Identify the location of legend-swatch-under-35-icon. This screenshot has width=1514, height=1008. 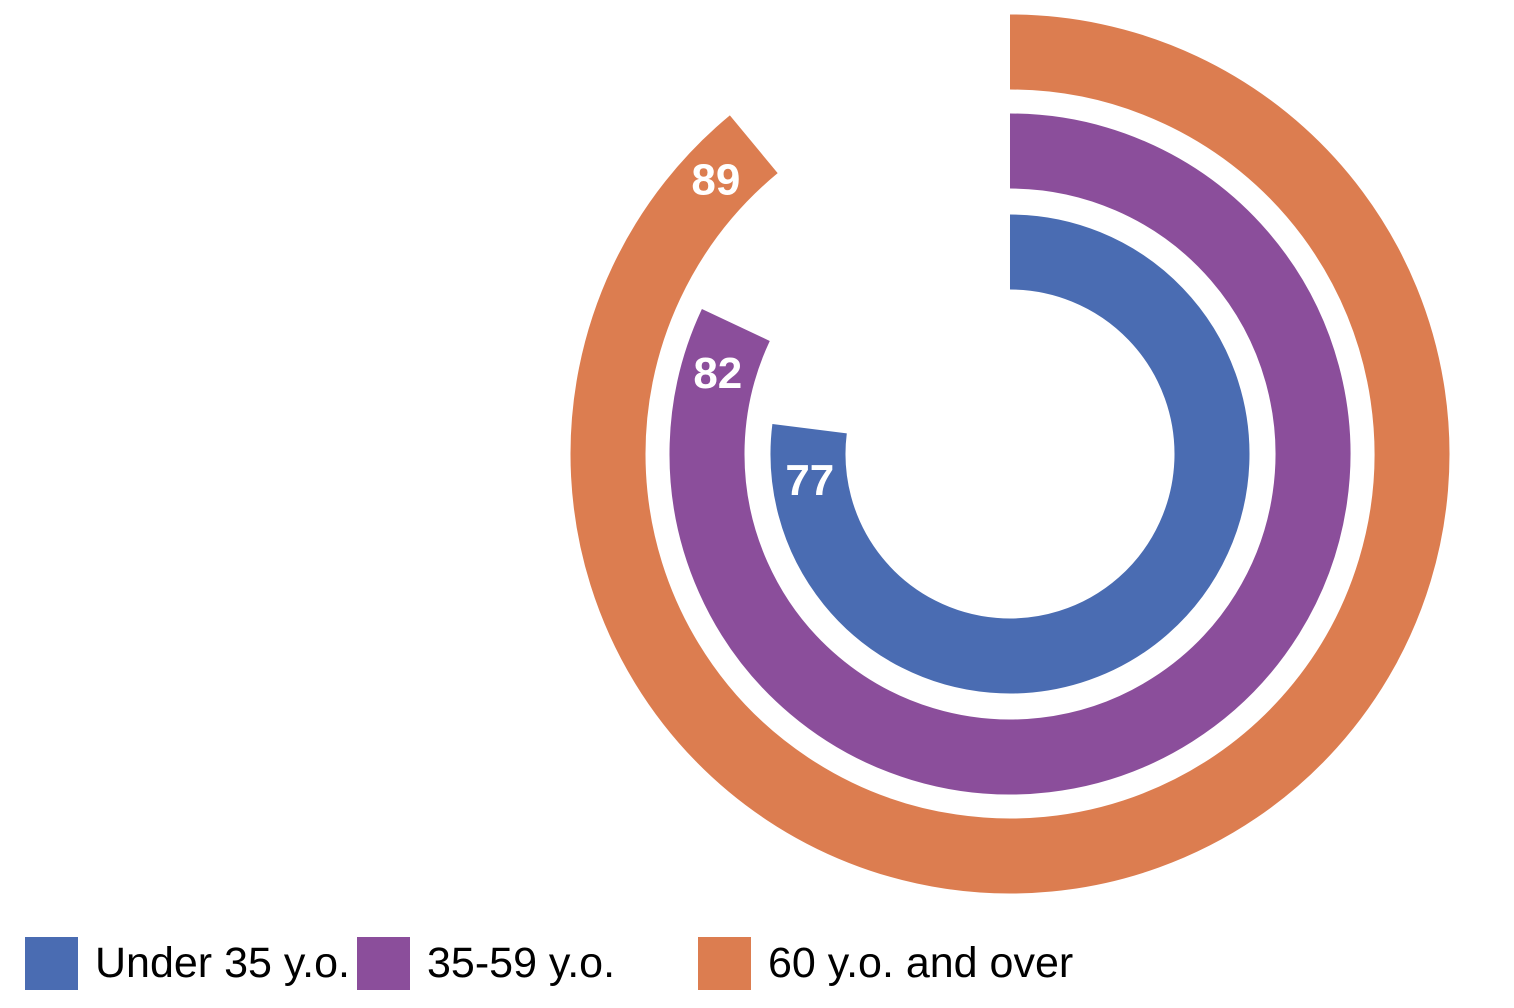
(51, 963).